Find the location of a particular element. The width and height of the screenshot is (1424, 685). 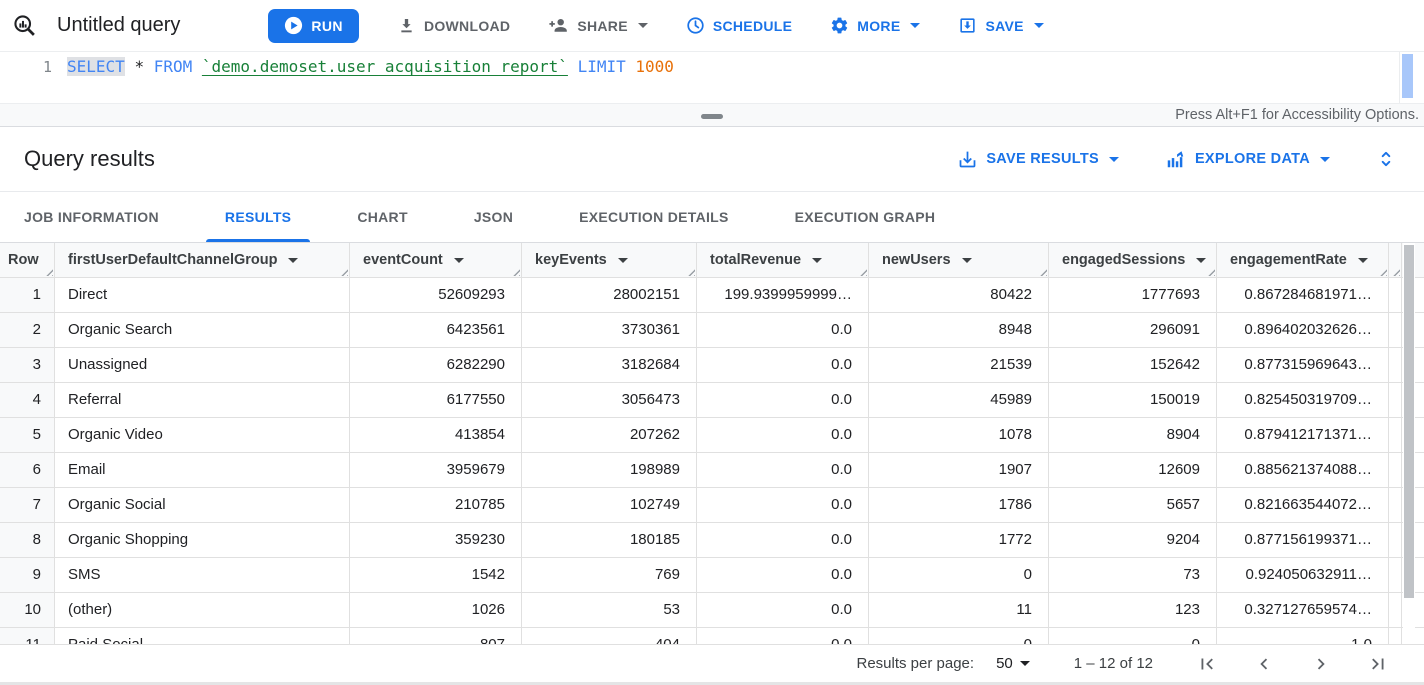

data-cell: 6423561 is located at coordinates (436, 330).